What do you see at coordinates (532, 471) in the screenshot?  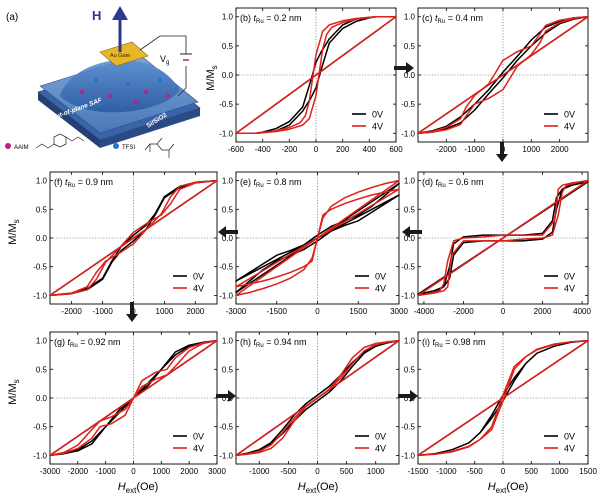 I see `x-tick-label: 500` at bounding box center [532, 471].